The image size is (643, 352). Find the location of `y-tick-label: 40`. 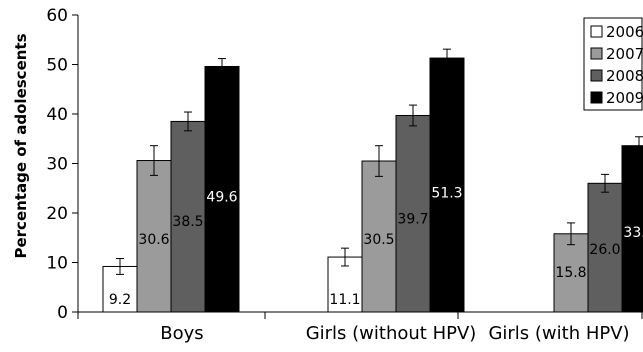

y-tick-label: 40 is located at coordinates (57, 115).